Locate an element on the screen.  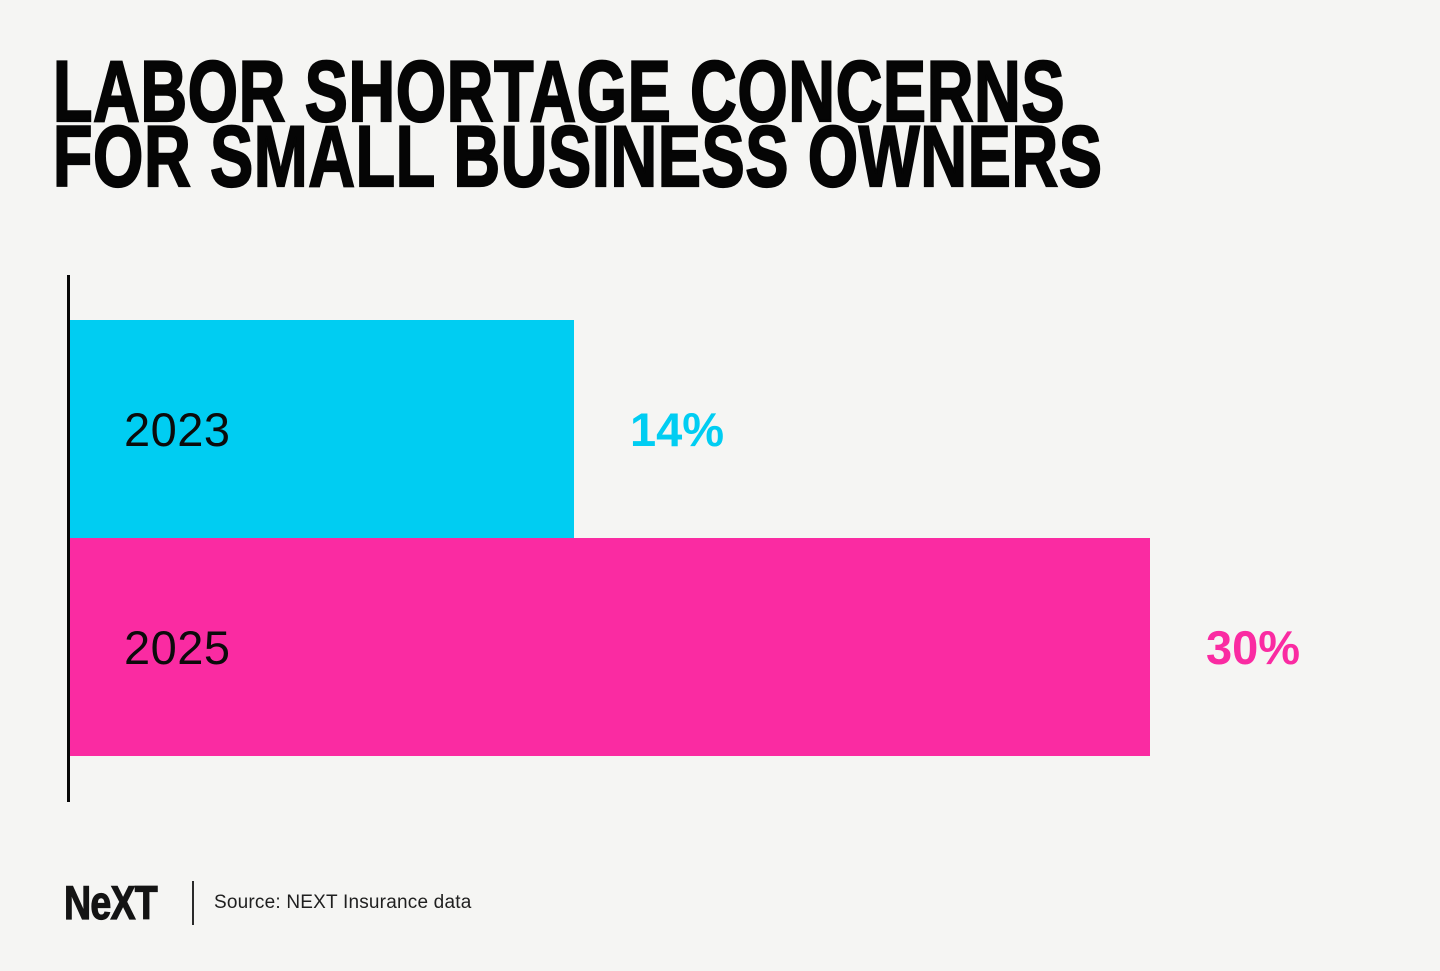
y-axis-line is located at coordinates (68, 538).